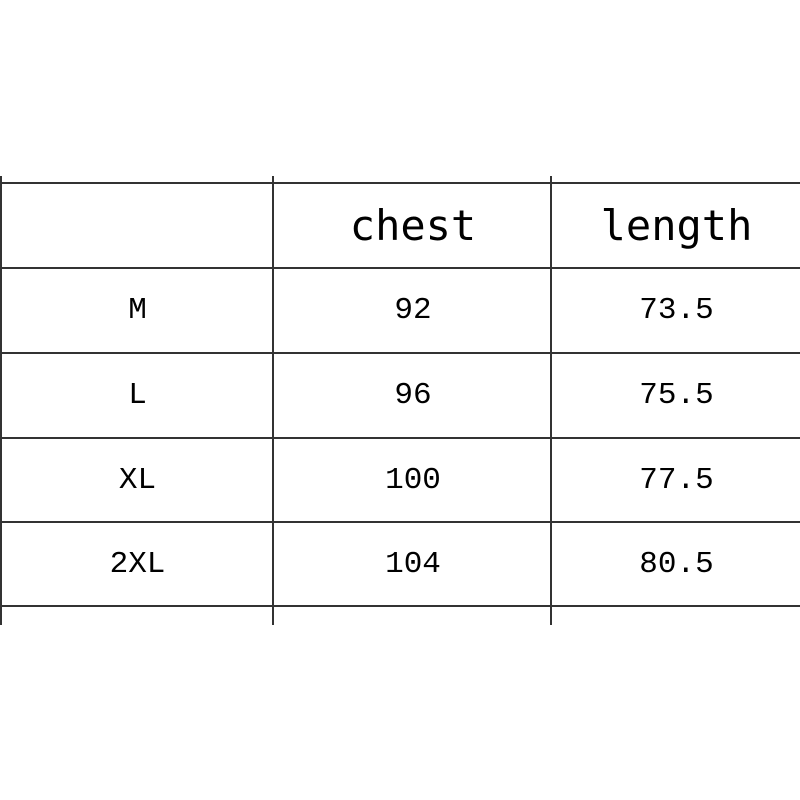 The height and width of the screenshot is (800, 800). What do you see at coordinates (137, 480) in the screenshot?
I see `size-cell: XL` at bounding box center [137, 480].